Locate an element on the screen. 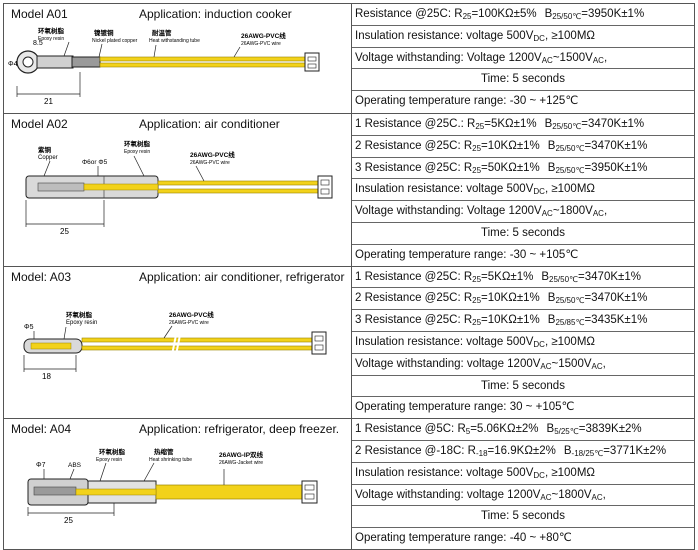 This screenshot has height=550, width=698. spec-text: =3839K±2% is located at coordinates (610, 429).